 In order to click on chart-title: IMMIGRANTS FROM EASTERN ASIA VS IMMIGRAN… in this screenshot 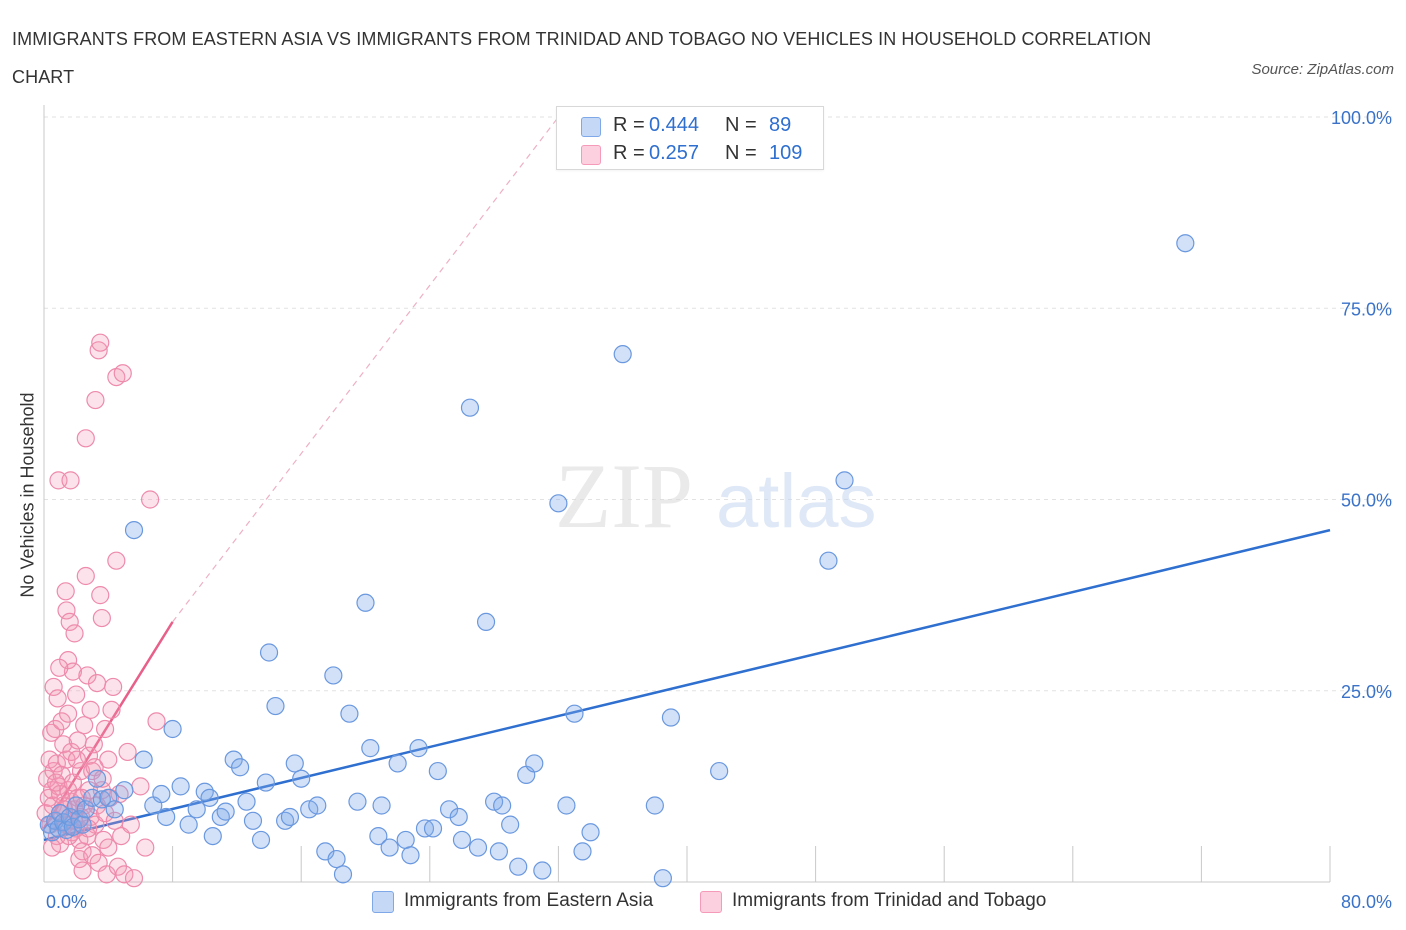, I will do `click(582, 58)`.